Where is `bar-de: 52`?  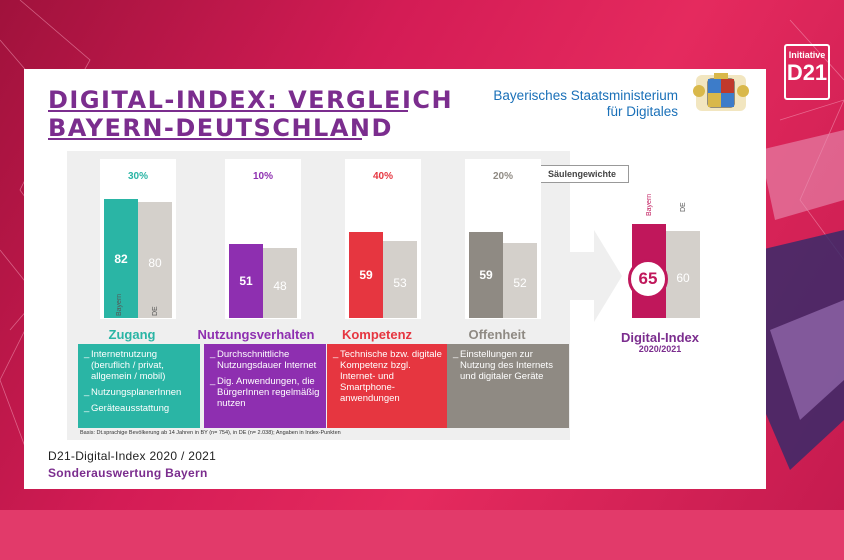
bar-de: 52 is located at coordinates (520, 280).